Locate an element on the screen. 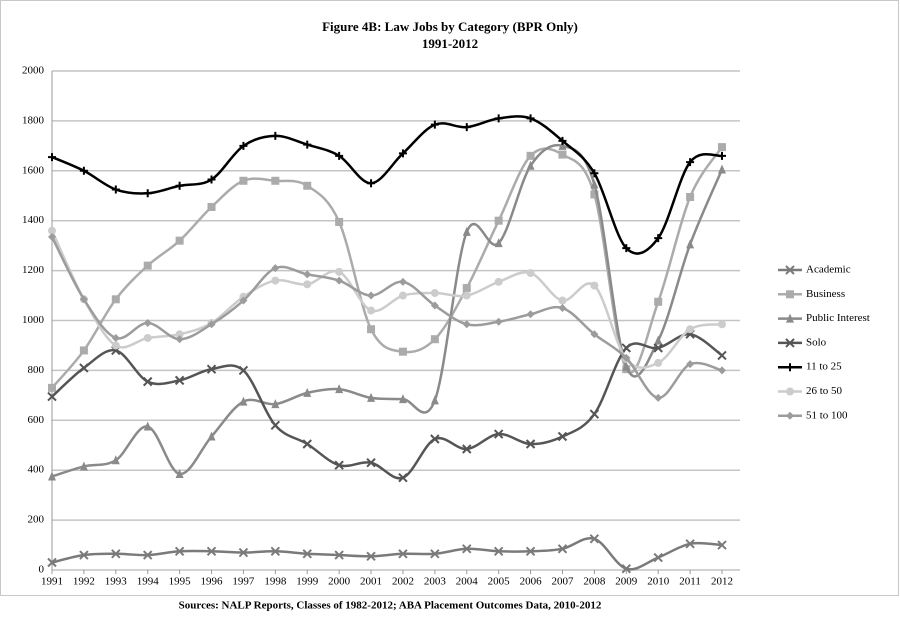 The image size is (900, 630). legend-label: Public Interest is located at coordinates (838, 318).